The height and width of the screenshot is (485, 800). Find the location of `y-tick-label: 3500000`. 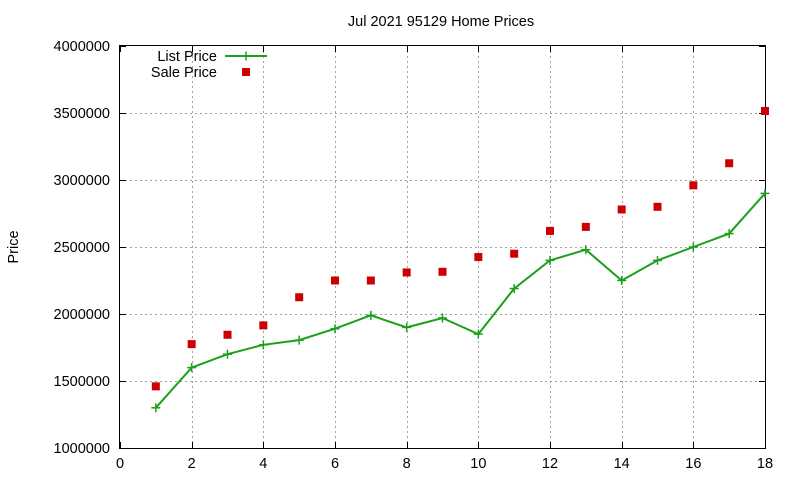

y-tick-label: 3500000 is located at coordinates (82, 114).